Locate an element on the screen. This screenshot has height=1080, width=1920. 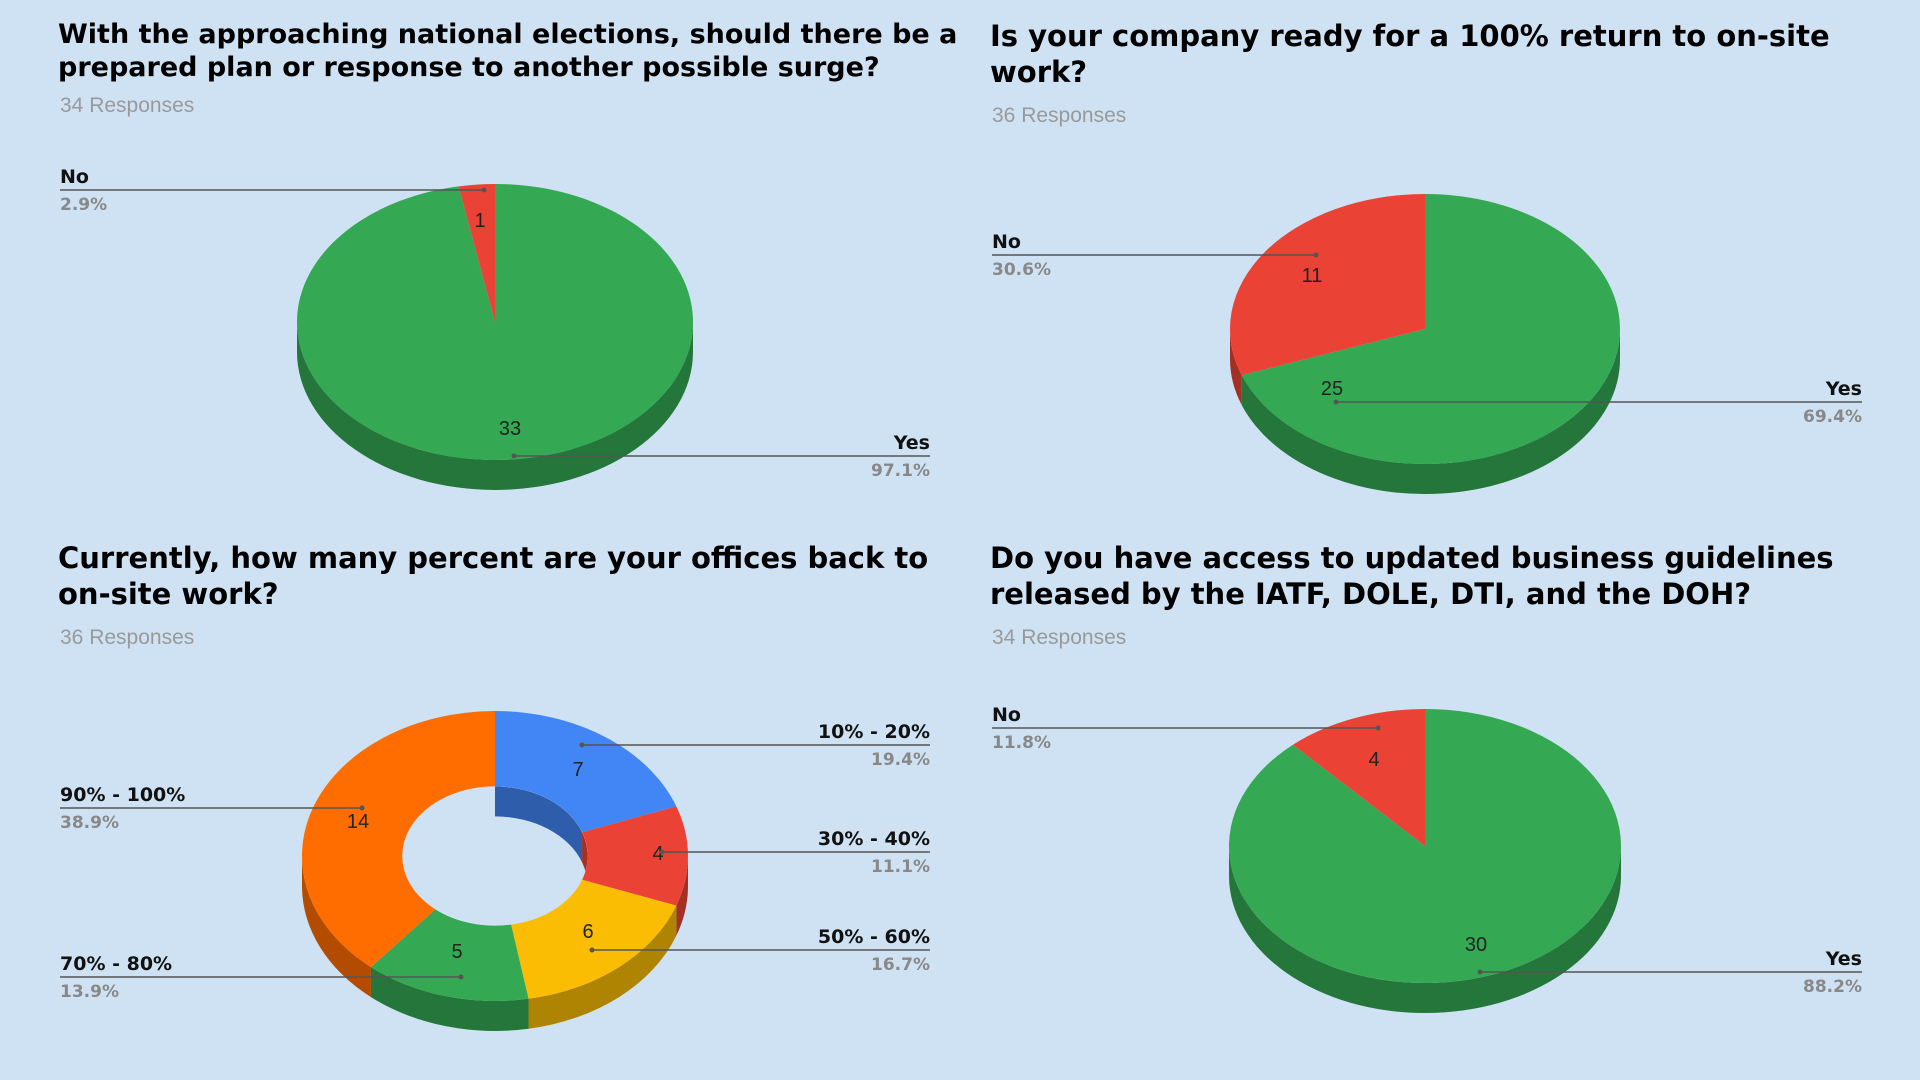
value-label-no: 1 is located at coordinates (479, 221).